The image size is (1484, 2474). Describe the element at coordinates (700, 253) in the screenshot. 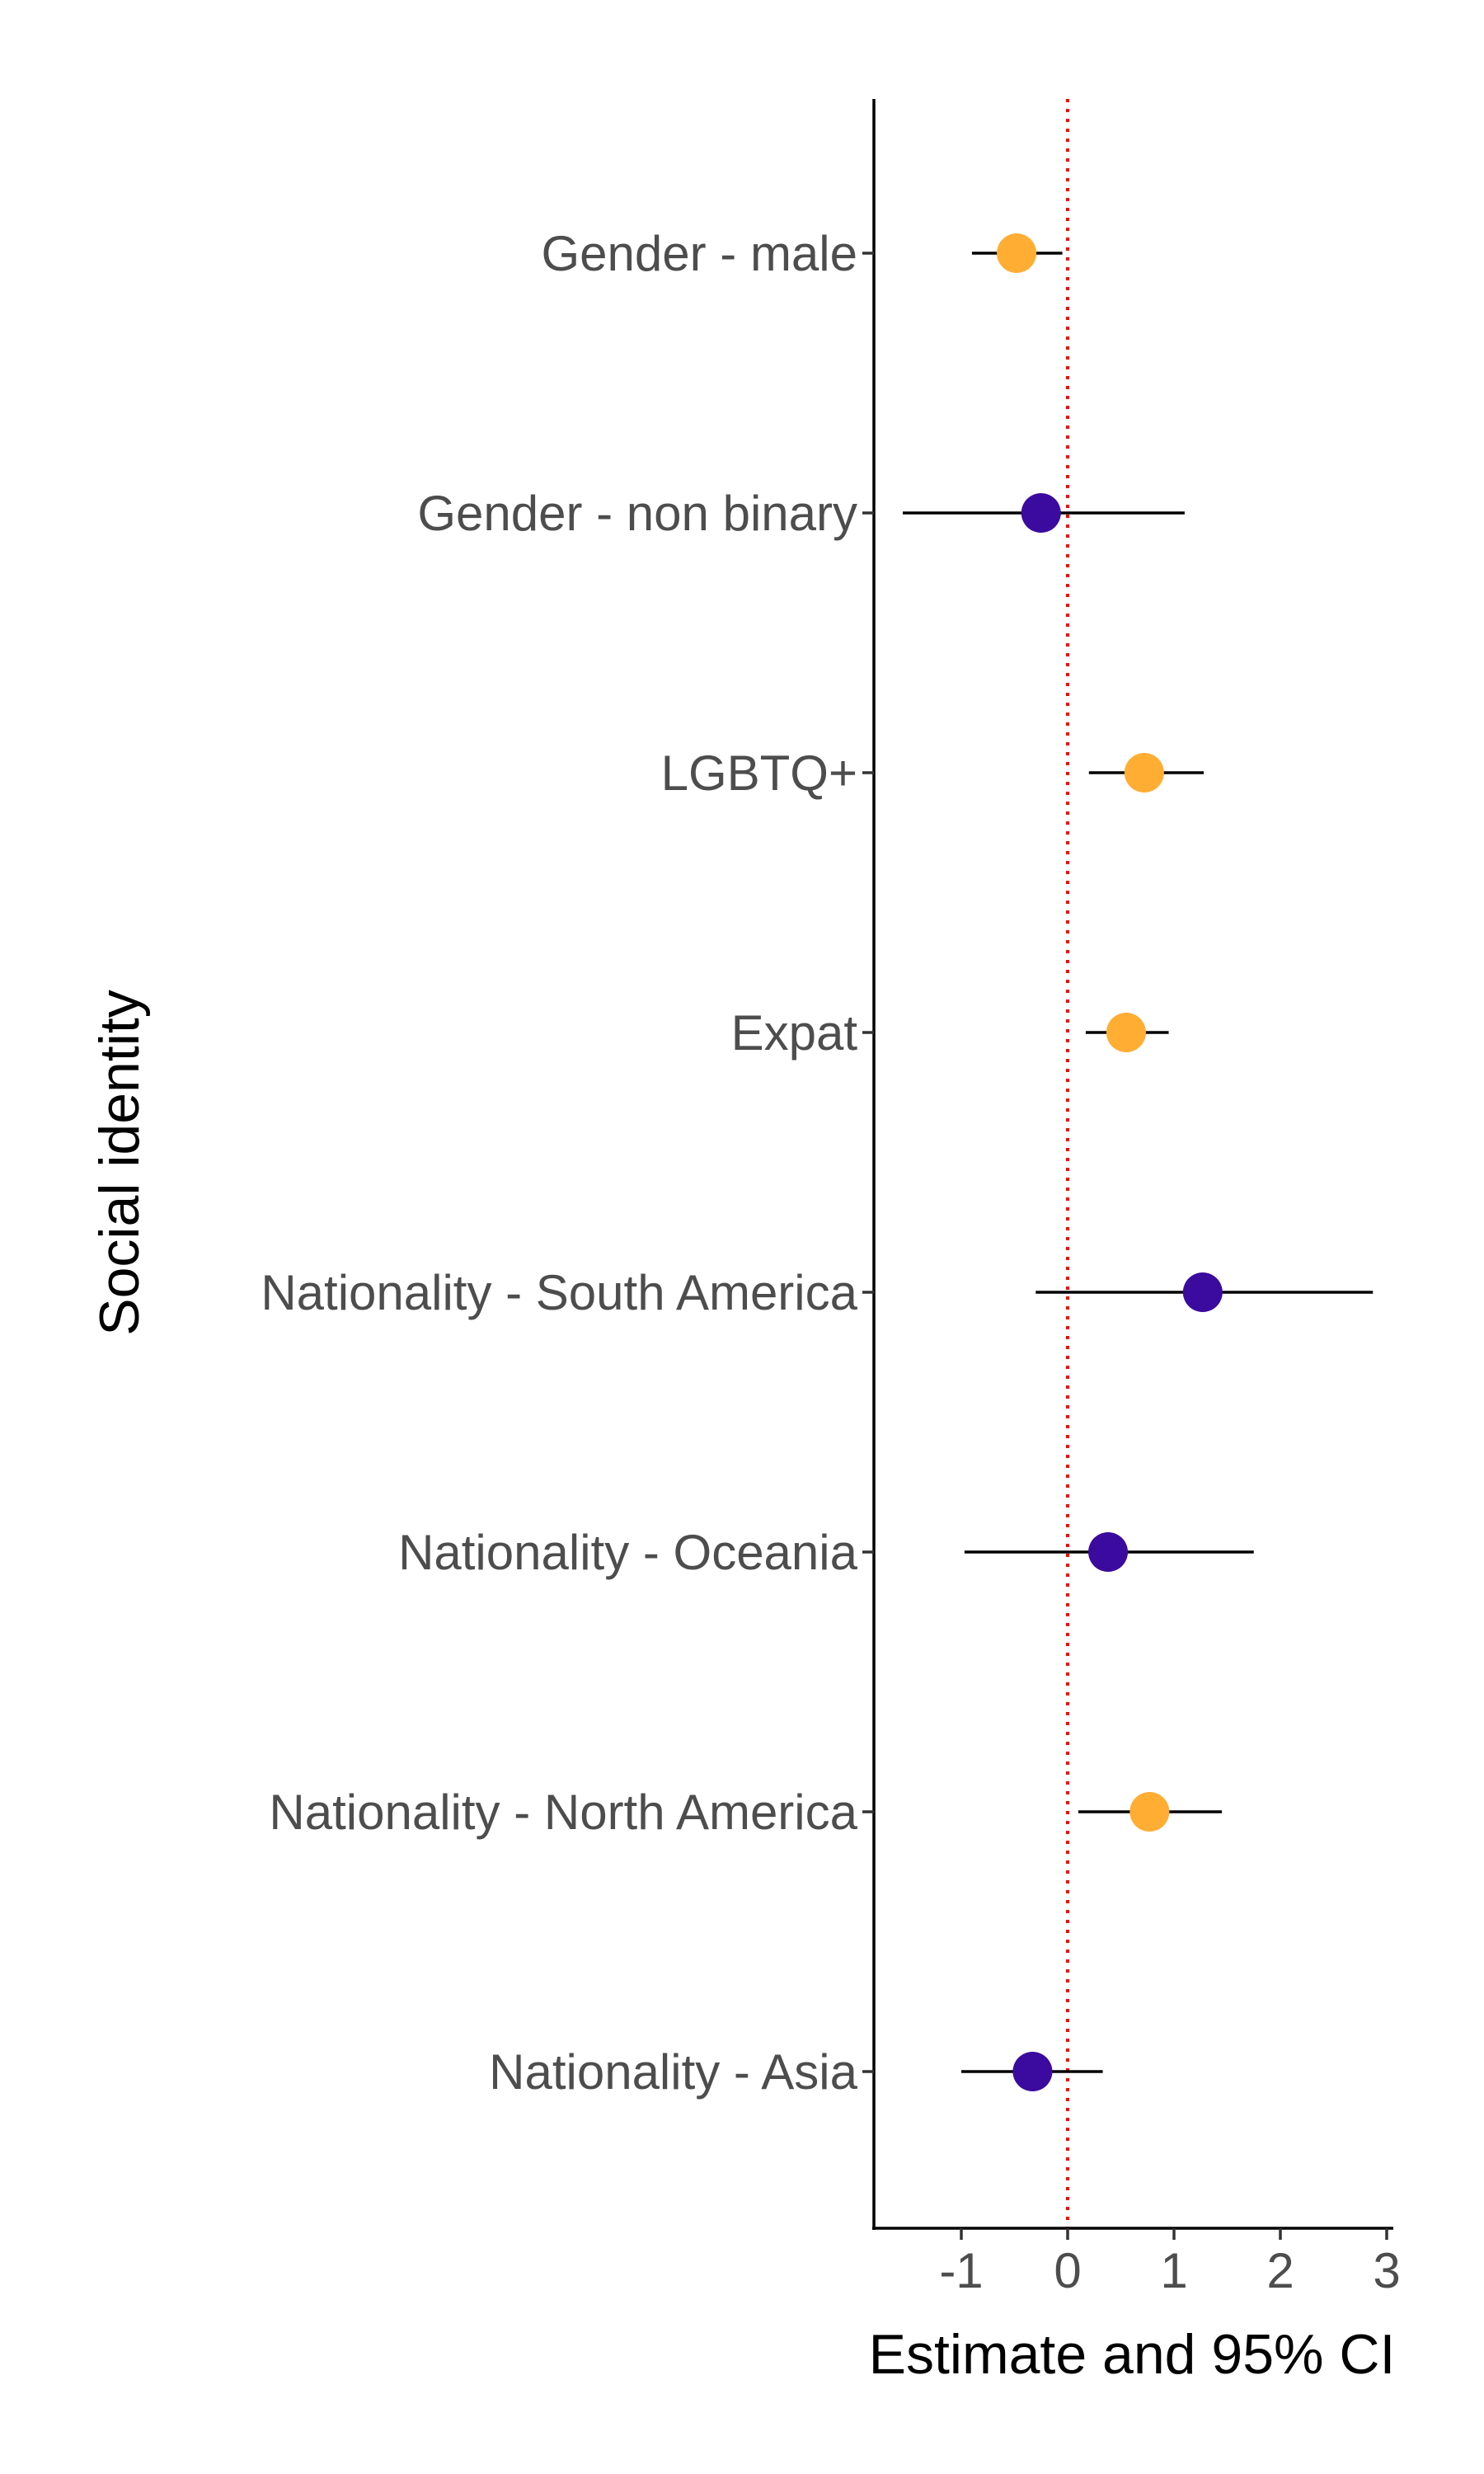

I see `y-tick-label: Gender - male` at that location.